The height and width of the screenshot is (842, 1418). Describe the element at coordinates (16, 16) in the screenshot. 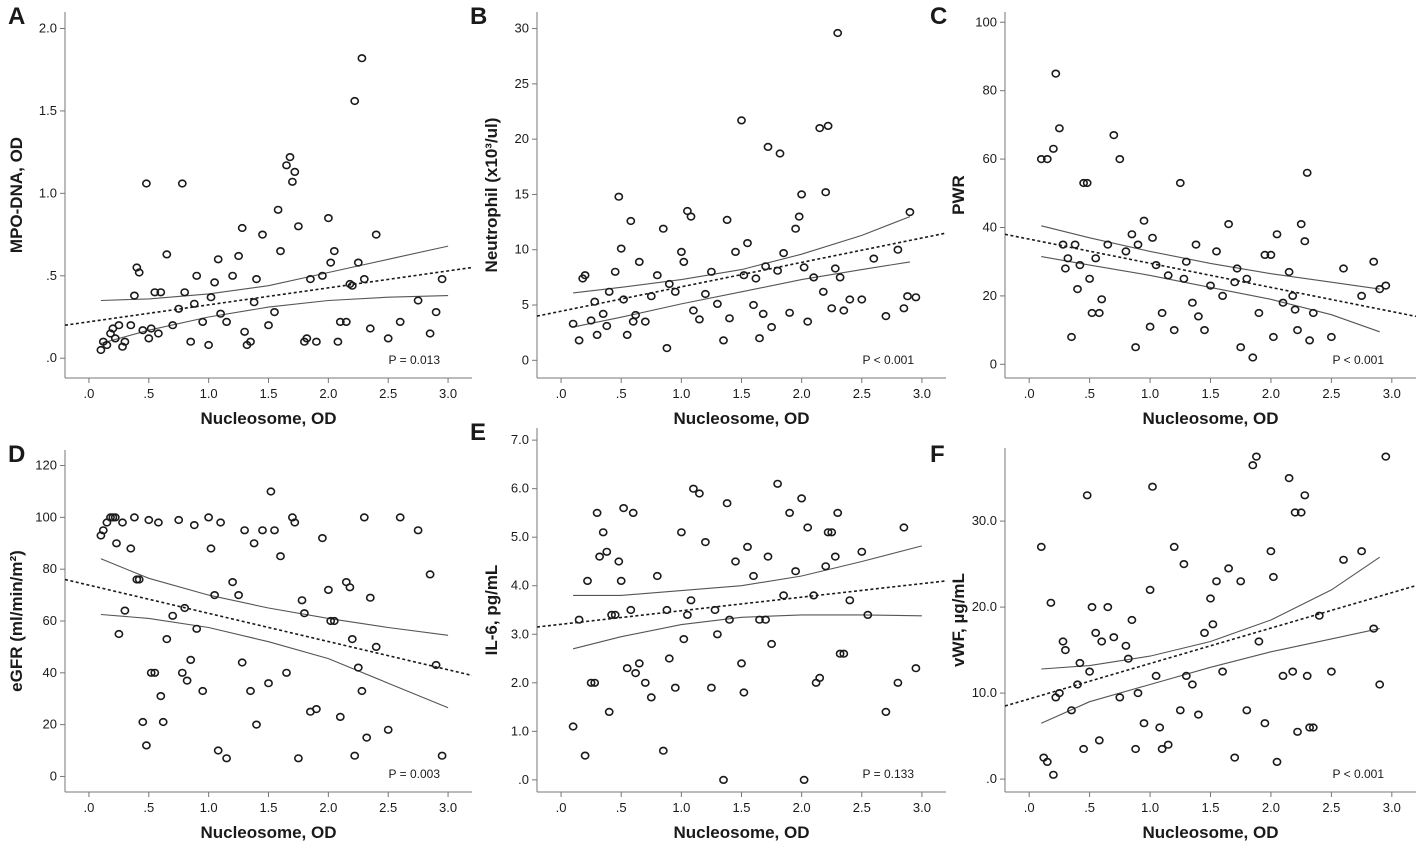

I see `panel-a-letter: A` at that location.